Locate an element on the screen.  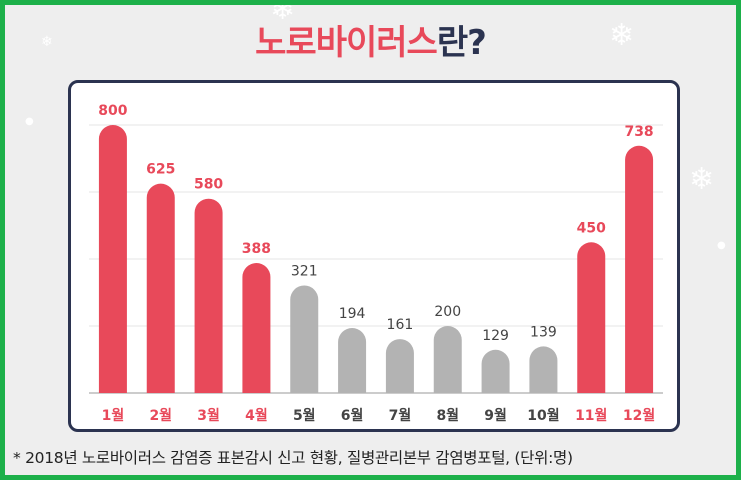
data-label: 625 is located at coordinates (160, 170).